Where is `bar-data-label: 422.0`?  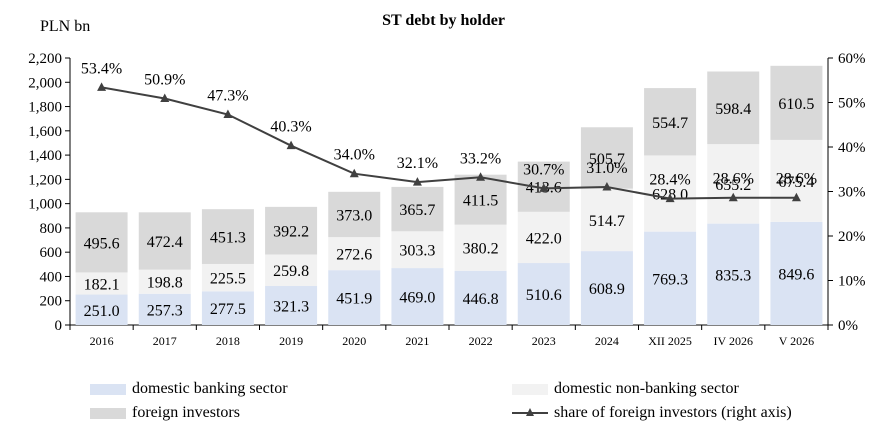 bar-data-label: 422.0 is located at coordinates (544, 238).